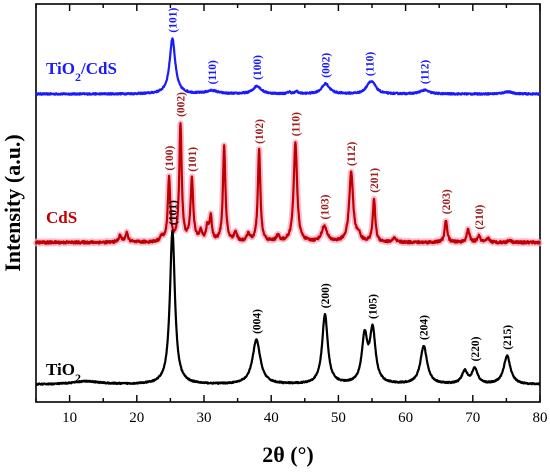  Describe the element at coordinates (271, 418) in the screenshot. I see `x-tick-label: 40` at that location.